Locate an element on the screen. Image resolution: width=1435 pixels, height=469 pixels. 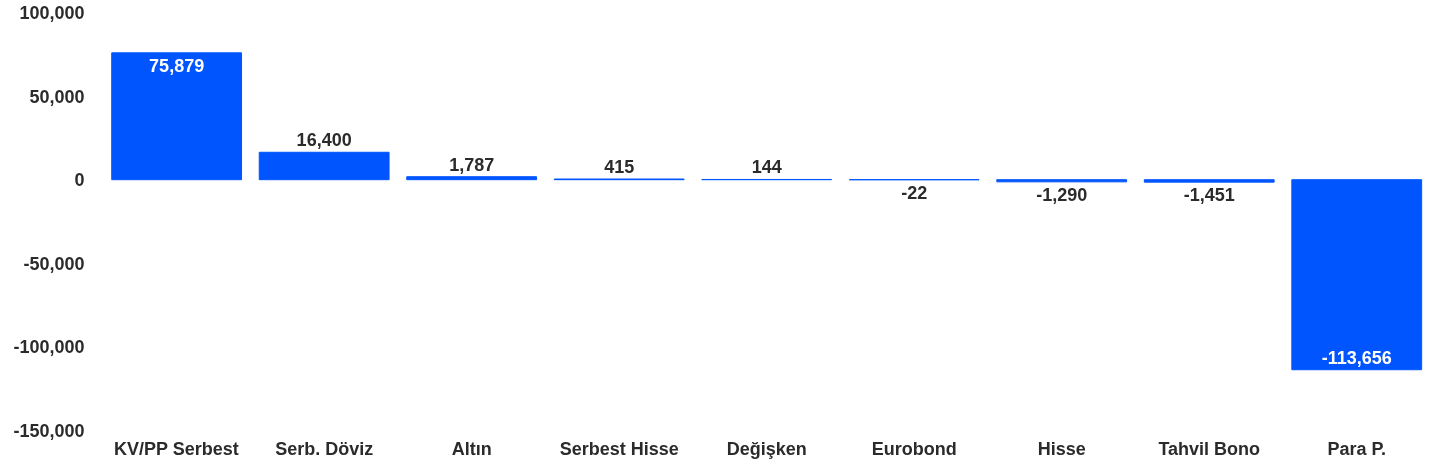
data-label: 16,400 is located at coordinates (324, 140).